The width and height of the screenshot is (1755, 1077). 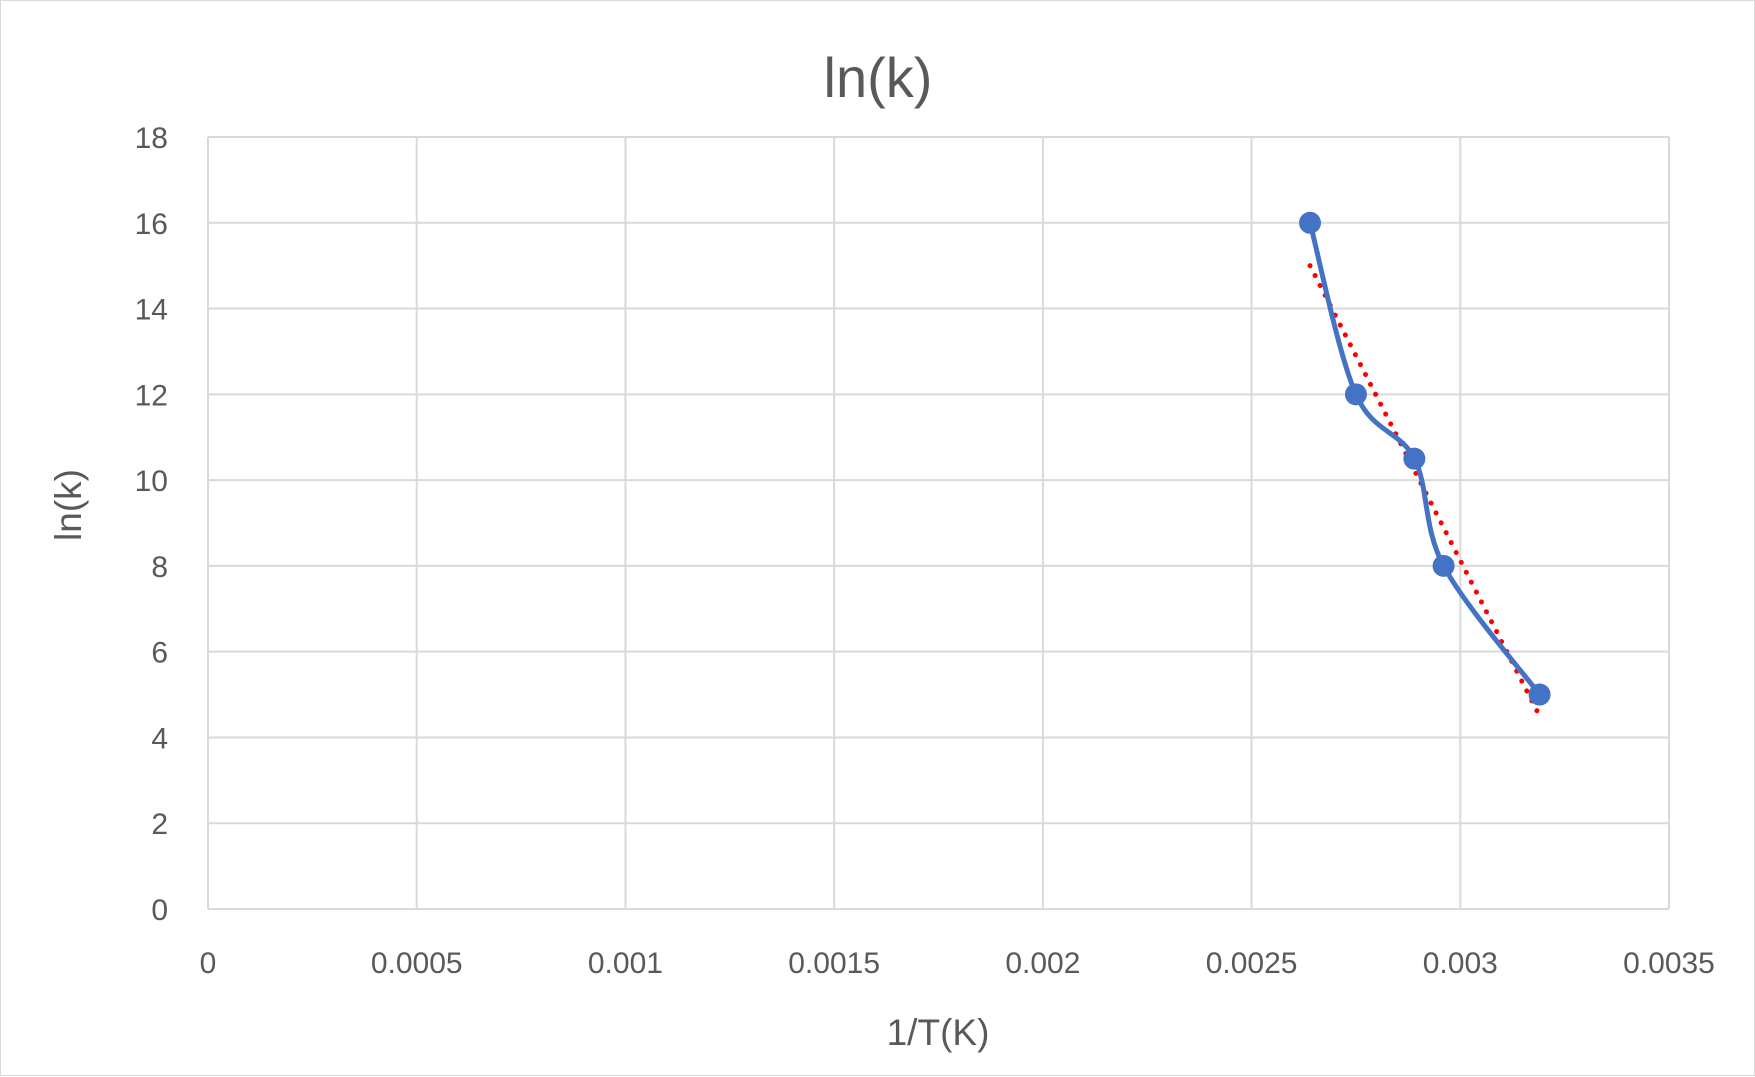 What do you see at coordinates (834, 963) in the screenshot?
I see `x-tick-label: 0.0015` at bounding box center [834, 963].